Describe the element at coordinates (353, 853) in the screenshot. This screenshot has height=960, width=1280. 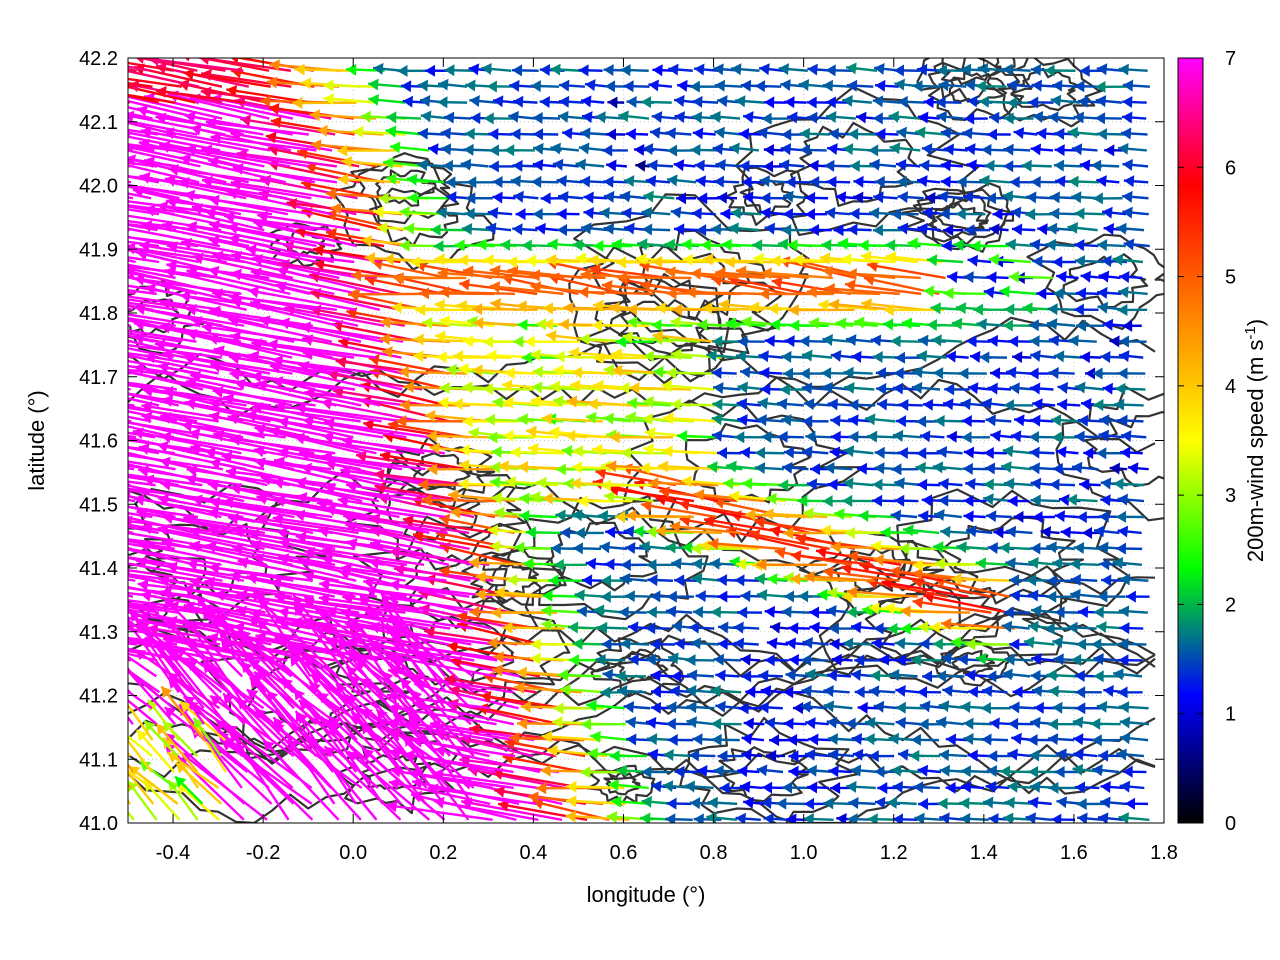
I see `x-tick-label: 0.0` at that location.